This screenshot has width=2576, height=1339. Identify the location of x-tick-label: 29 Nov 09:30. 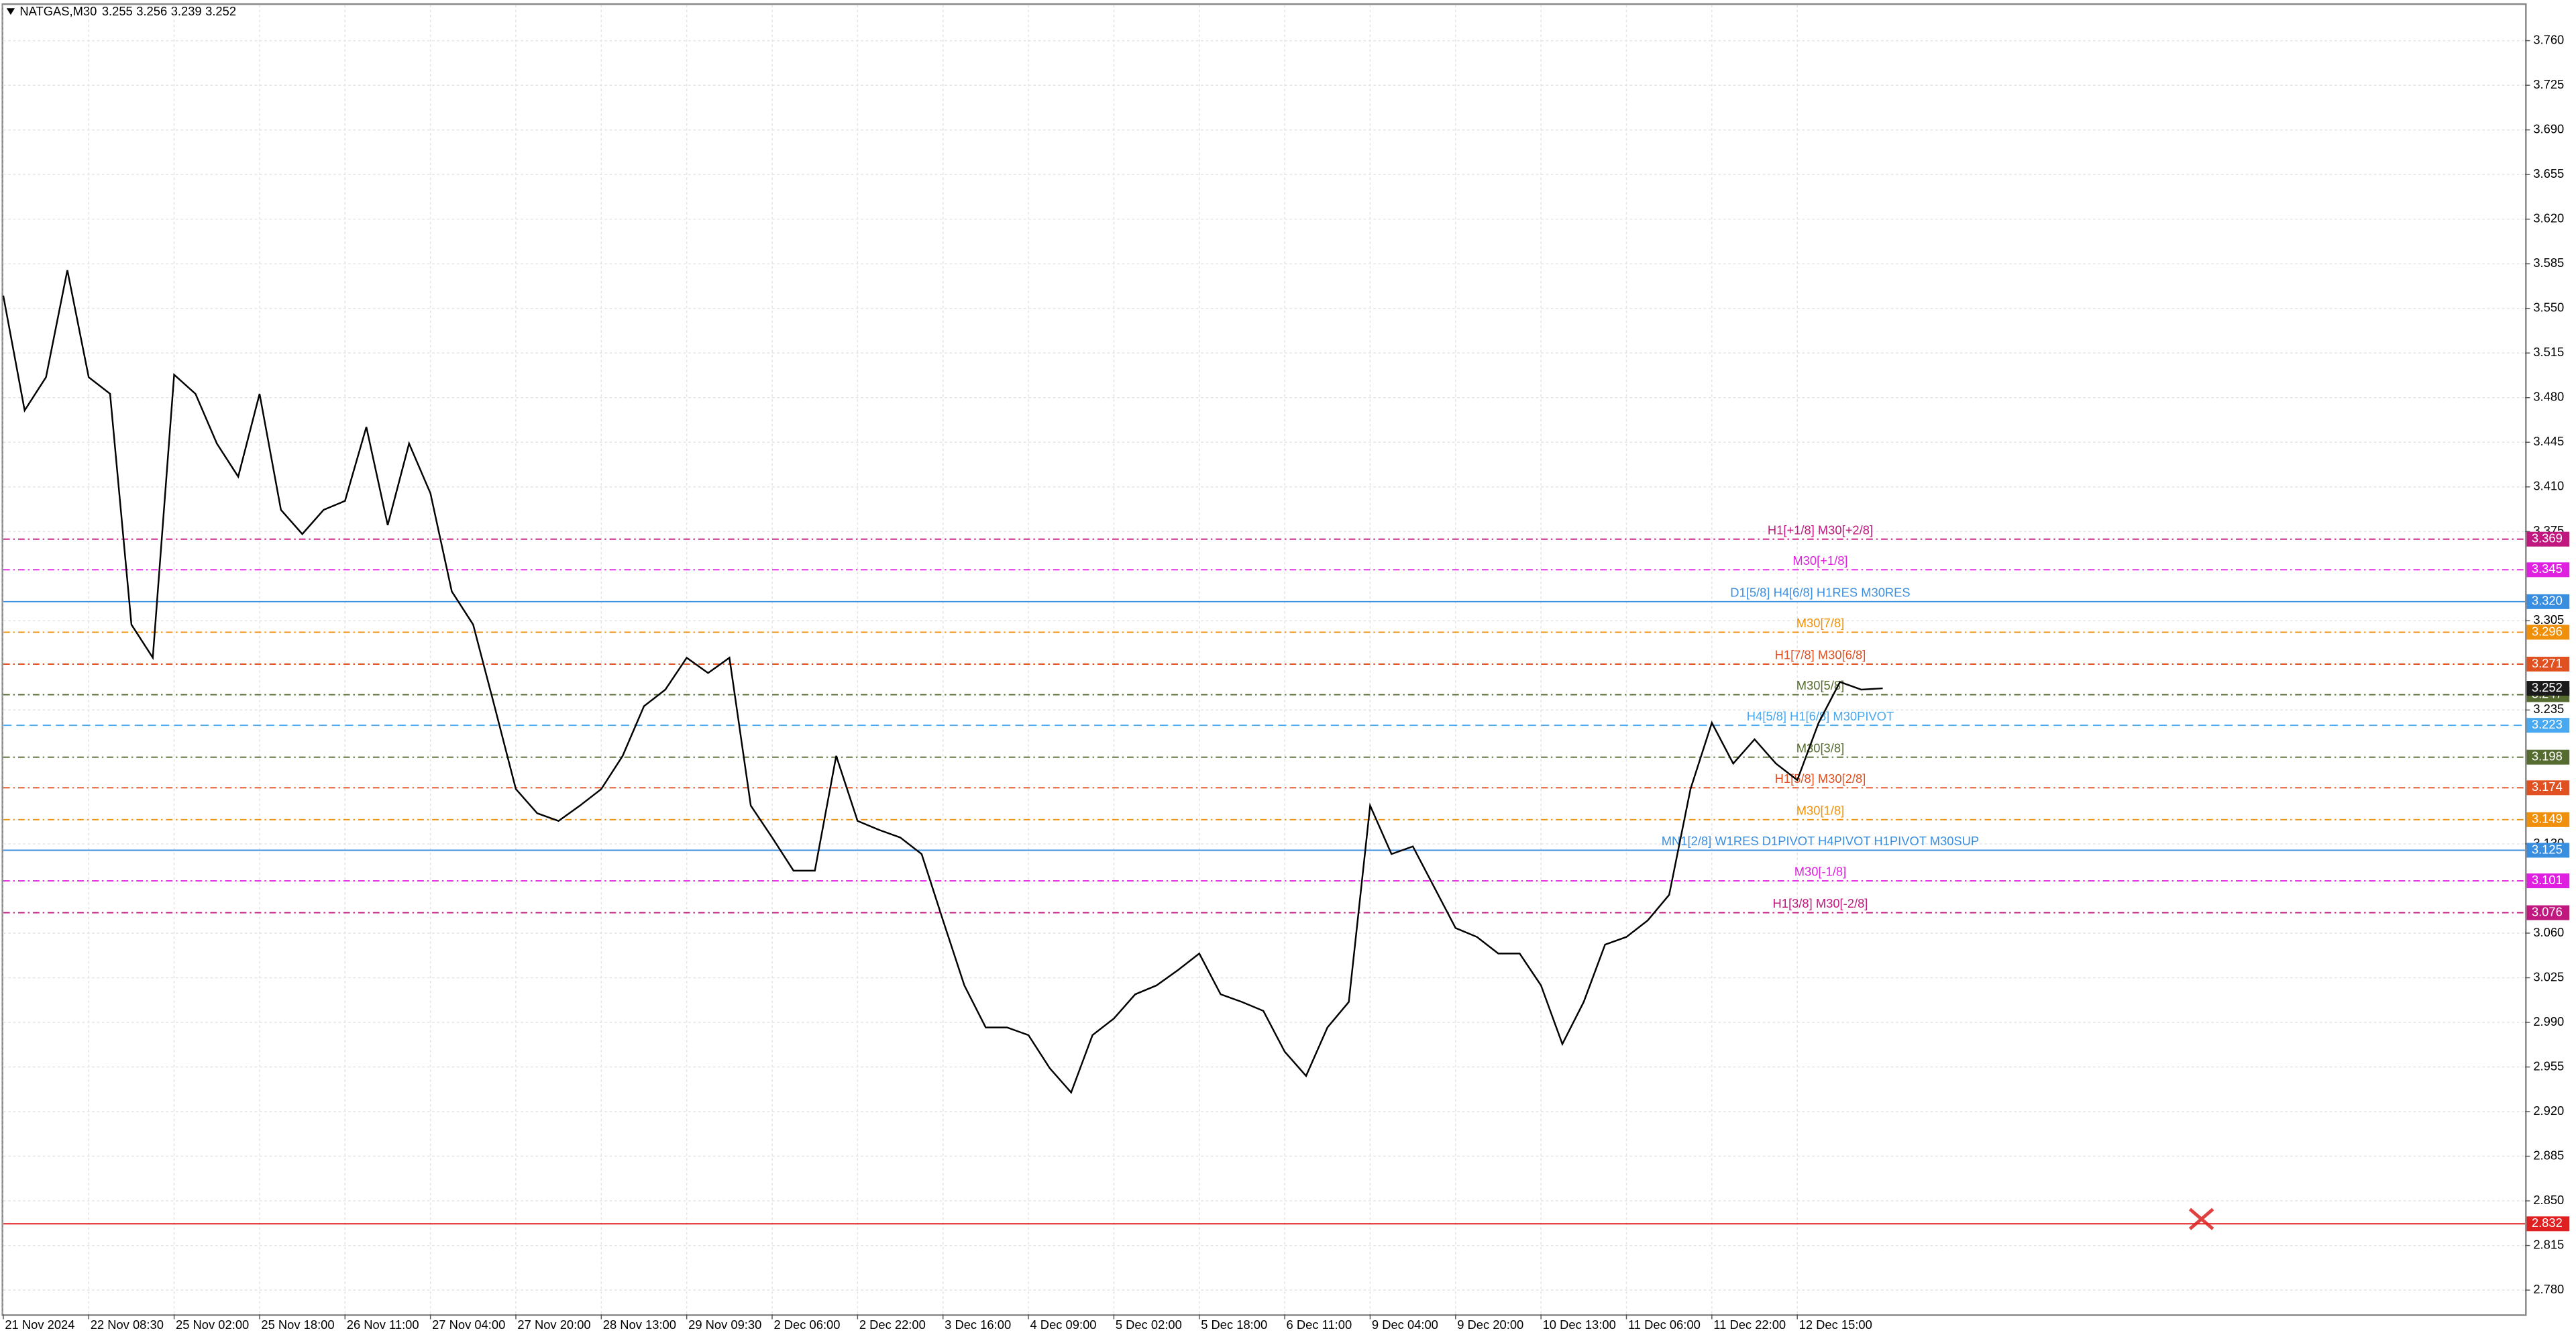
(724, 1325).